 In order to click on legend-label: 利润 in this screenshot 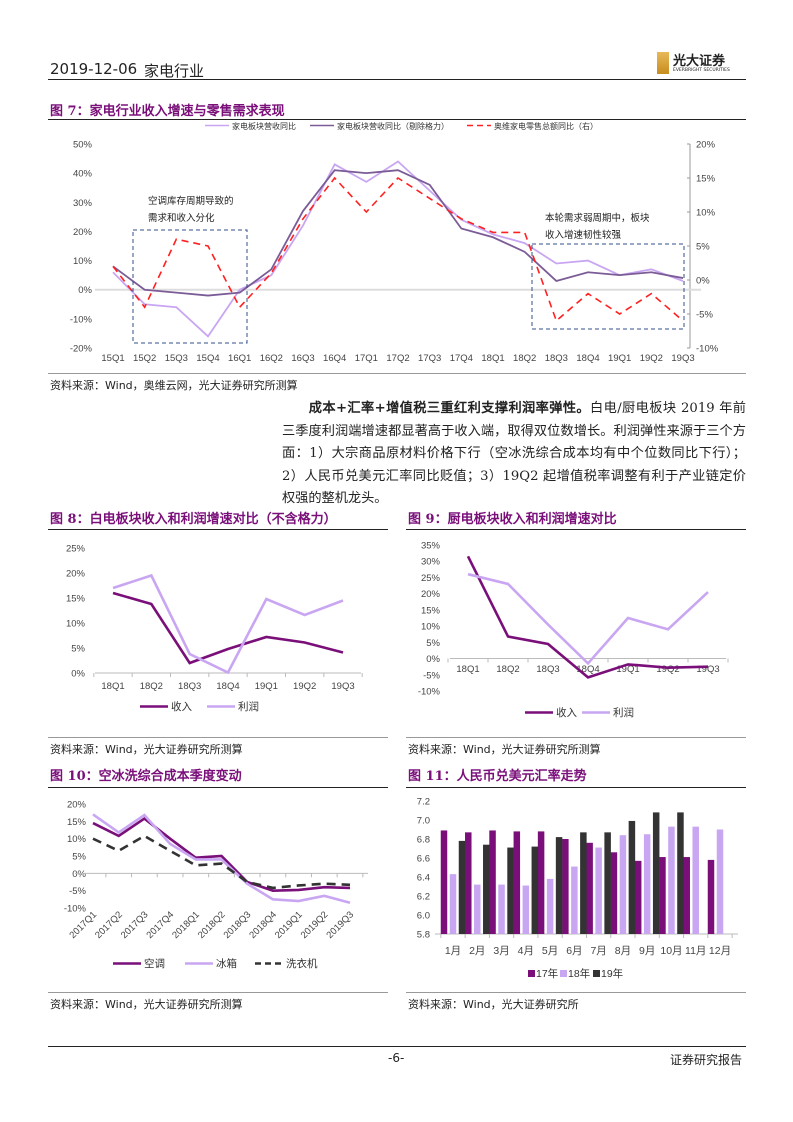, I will do `click(623, 712)`.